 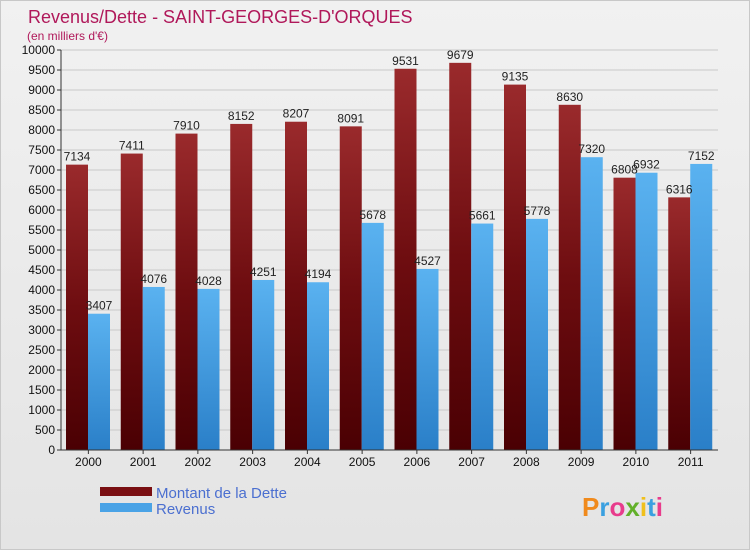 What do you see at coordinates (77, 157) in the screenshot?
I see `debt-value-label: 7134` at bounding box center [77, 157].